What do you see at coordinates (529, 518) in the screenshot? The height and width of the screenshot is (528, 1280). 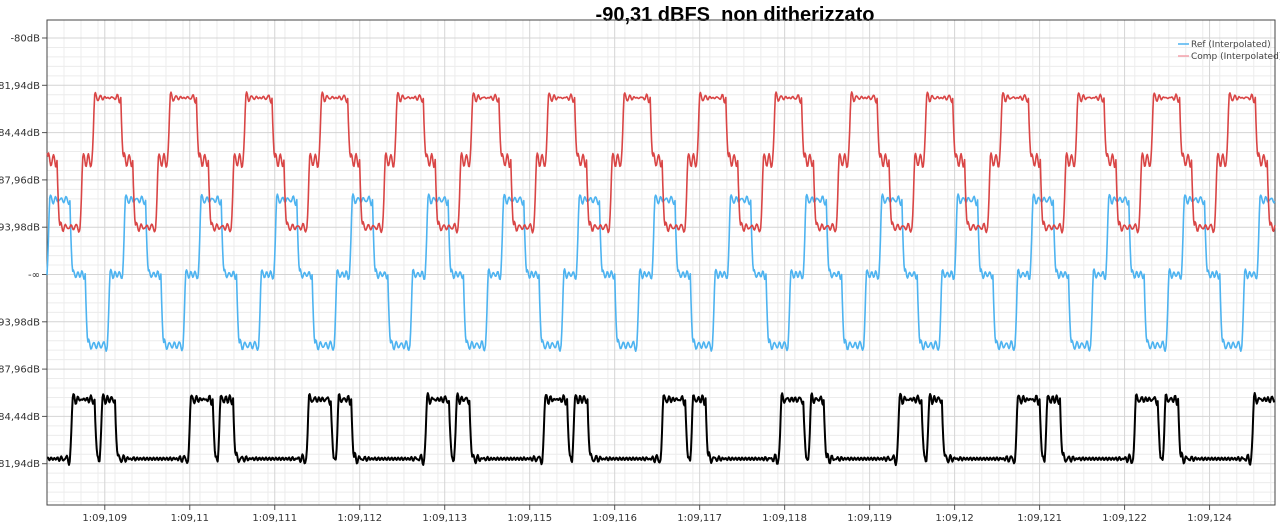 I see `x-tick-label: 1:09,115` at bounding box center [529, 518].